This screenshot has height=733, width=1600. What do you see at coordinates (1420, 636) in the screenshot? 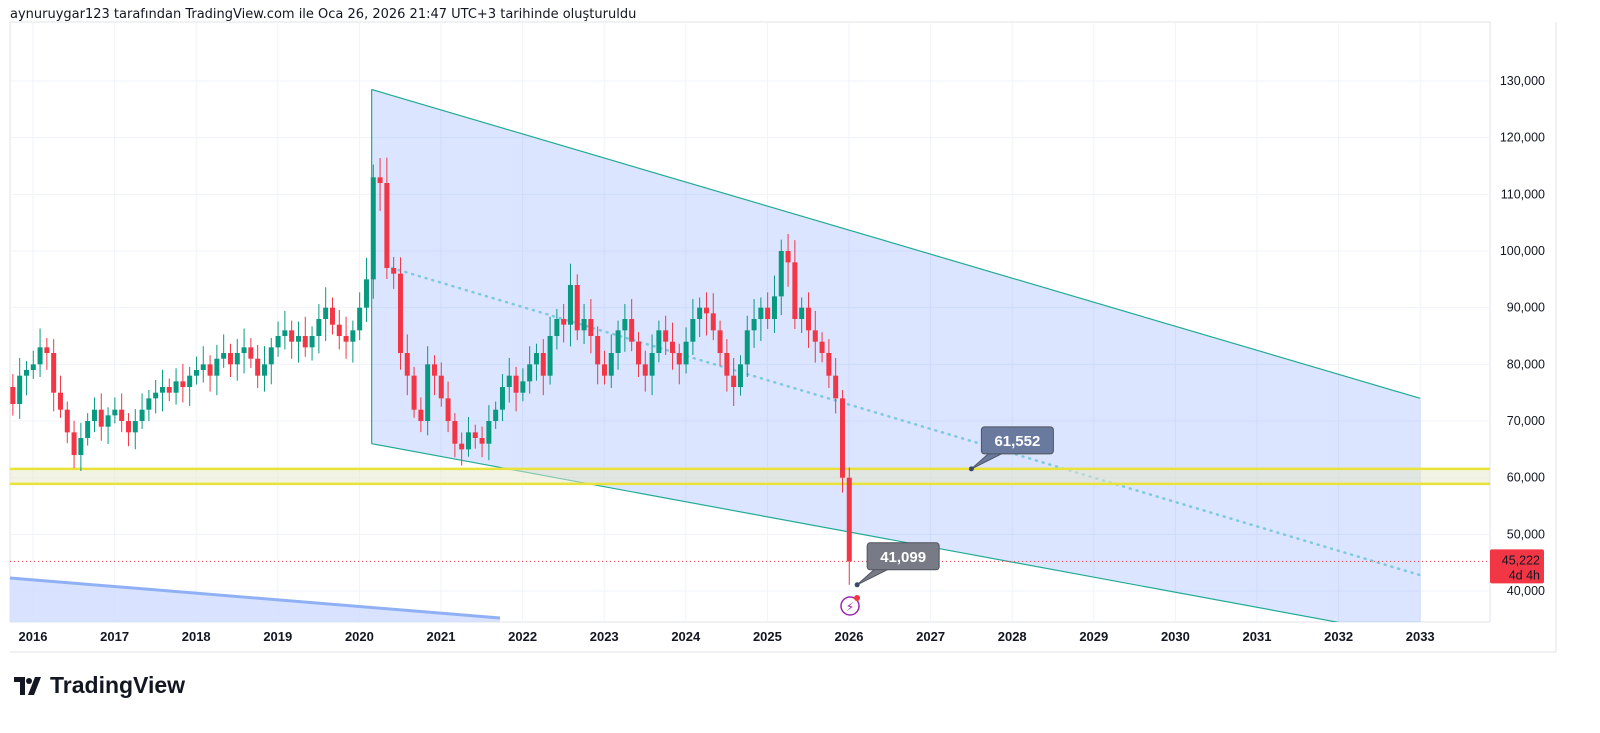
I see `x-tick-label: 2033` at bounding box center [1420, 636].